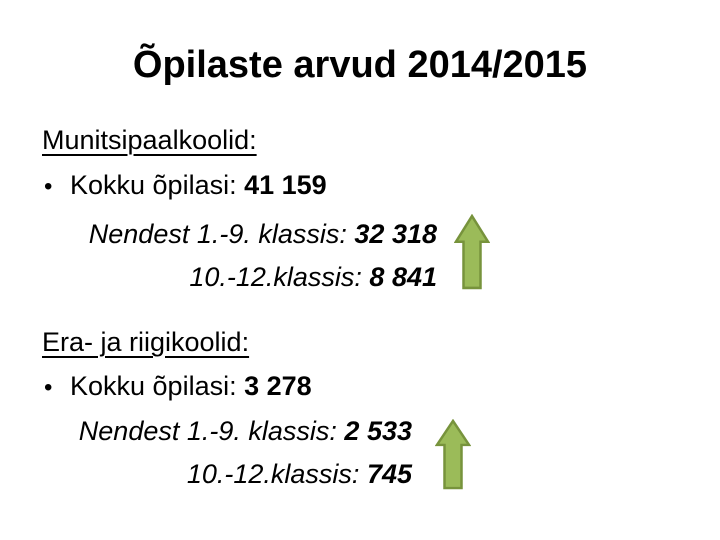  I want to click on municipal-grades-10-12-line: 10.-12.klassis: 8 841, so click(218, 277).